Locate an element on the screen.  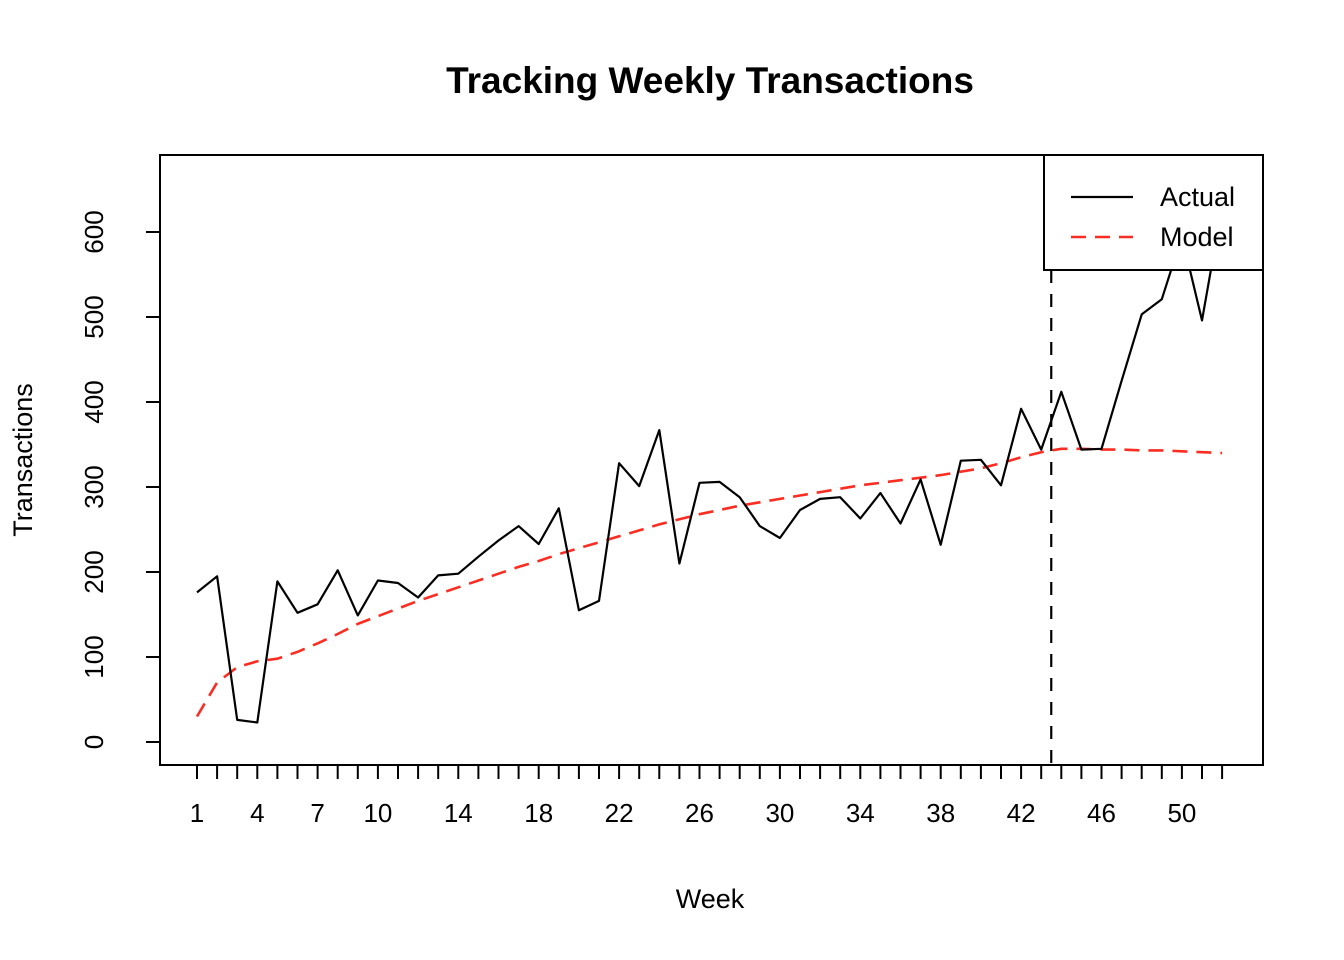
x-tick-label: 42 is located at coordinates (1021, 813).